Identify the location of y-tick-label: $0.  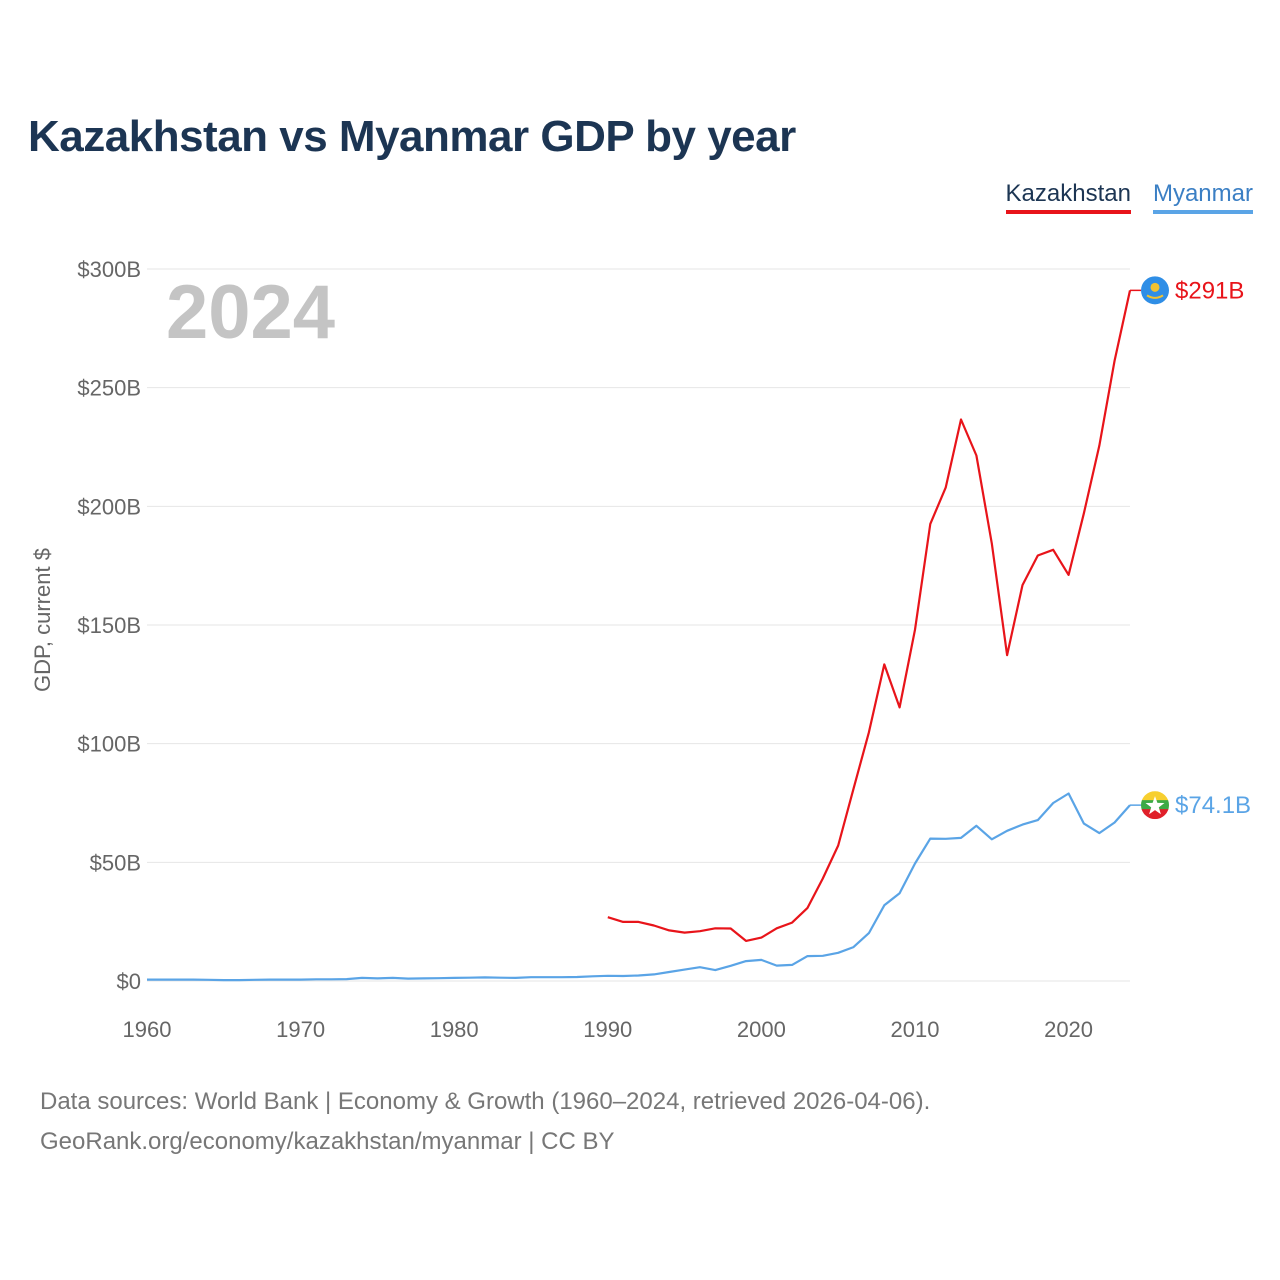
(129, 981).